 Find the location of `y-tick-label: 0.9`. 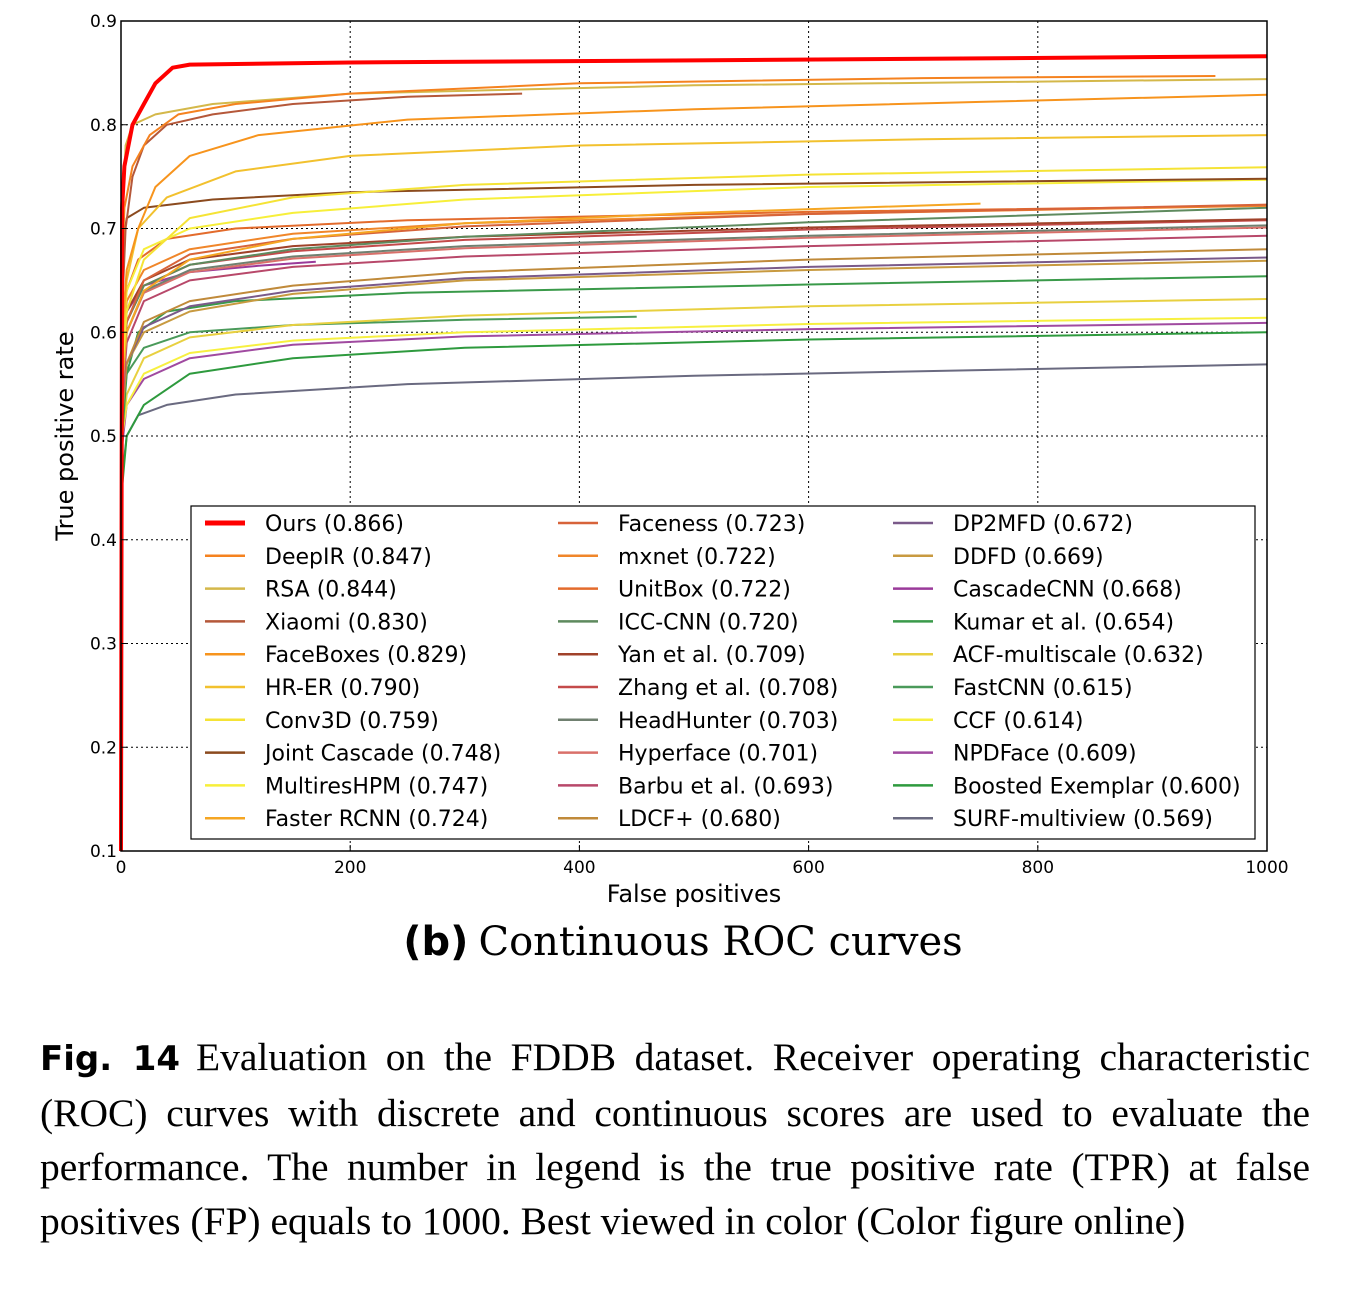

y-tick-label: 0.9 is located at coordinates (103, 22).